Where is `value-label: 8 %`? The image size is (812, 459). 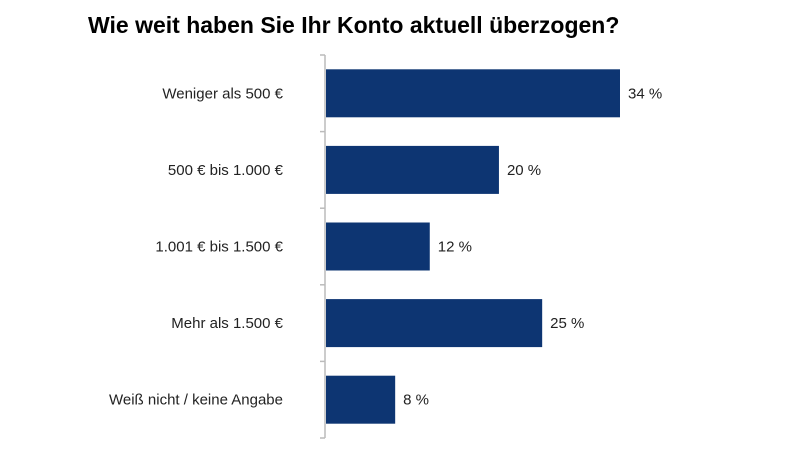
value-label: 8 % is located at coordinates (416, 400).